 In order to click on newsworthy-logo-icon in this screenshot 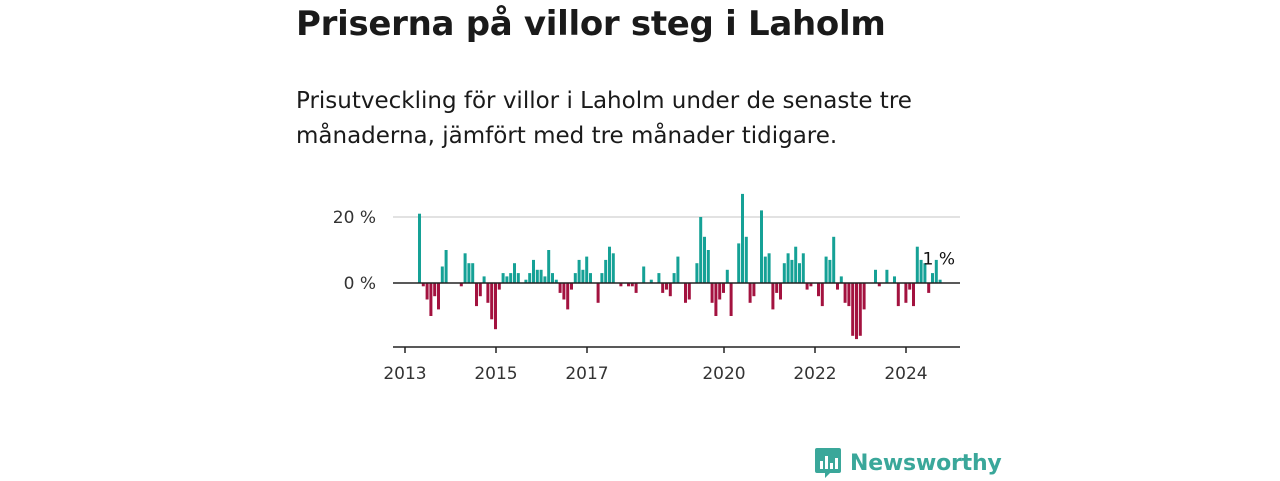, I will do `click(828, 463)`.